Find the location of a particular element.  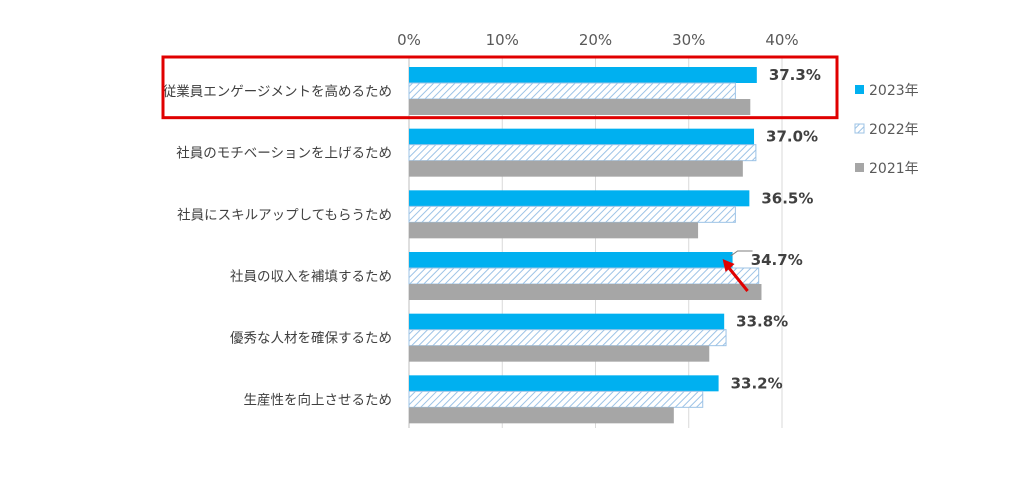

data-label: 37.0% is located at coordinates (792, 137).